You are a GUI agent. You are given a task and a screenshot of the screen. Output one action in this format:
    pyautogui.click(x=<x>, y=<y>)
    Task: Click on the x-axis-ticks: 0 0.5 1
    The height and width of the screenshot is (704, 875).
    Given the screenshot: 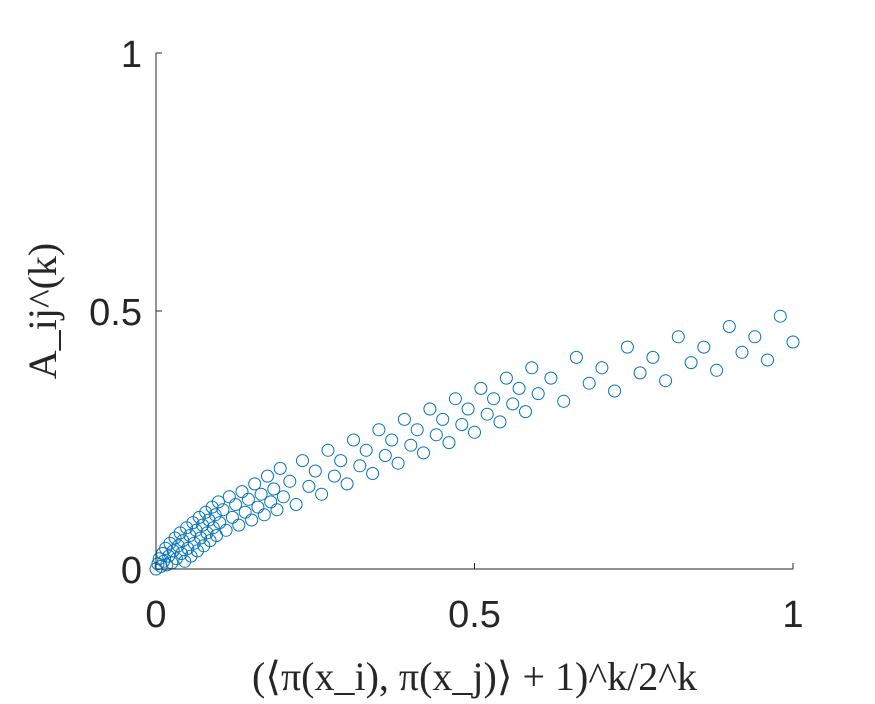 What is the action you would take?
    pyautogui.click(x=474, y=599)
    